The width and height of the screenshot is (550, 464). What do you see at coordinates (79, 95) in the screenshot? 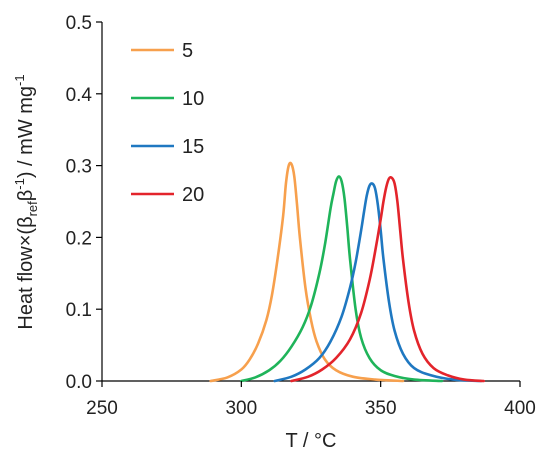
I see `y-tick-label: 0.4` at bounding box center [79, 95].